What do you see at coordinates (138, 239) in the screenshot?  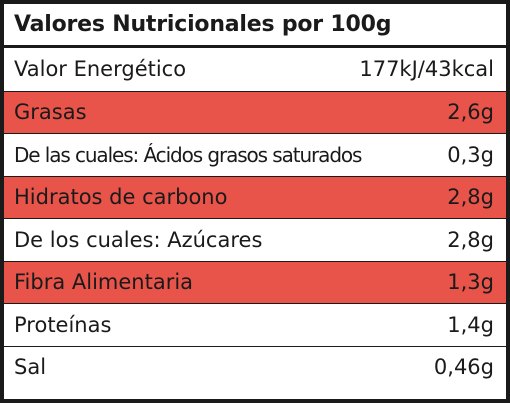 I see `row-label: De los cuales: Azúcares` at bounding box center [138, 239].